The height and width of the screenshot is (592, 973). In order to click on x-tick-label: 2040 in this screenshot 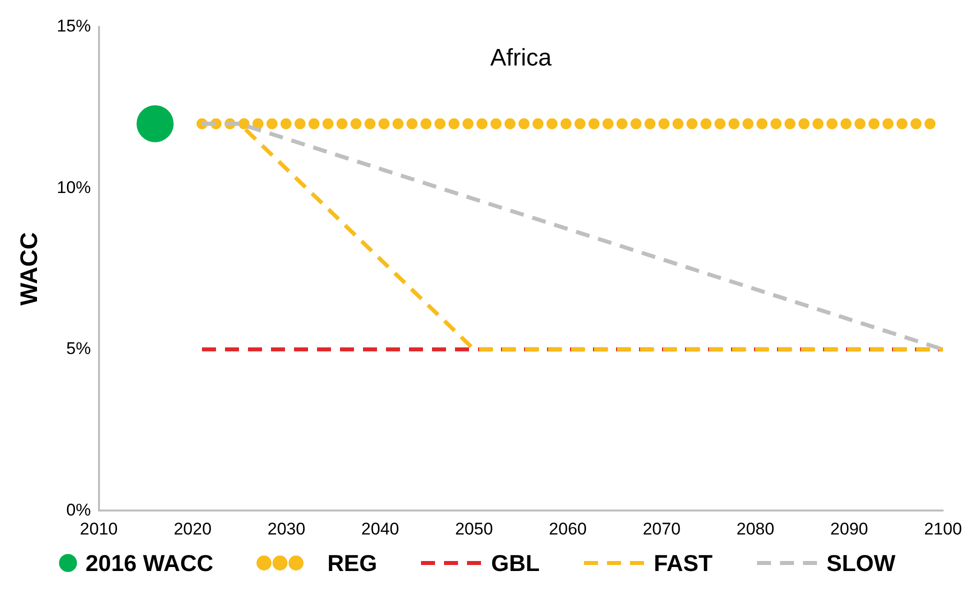, I will do `click(380, 528)`.